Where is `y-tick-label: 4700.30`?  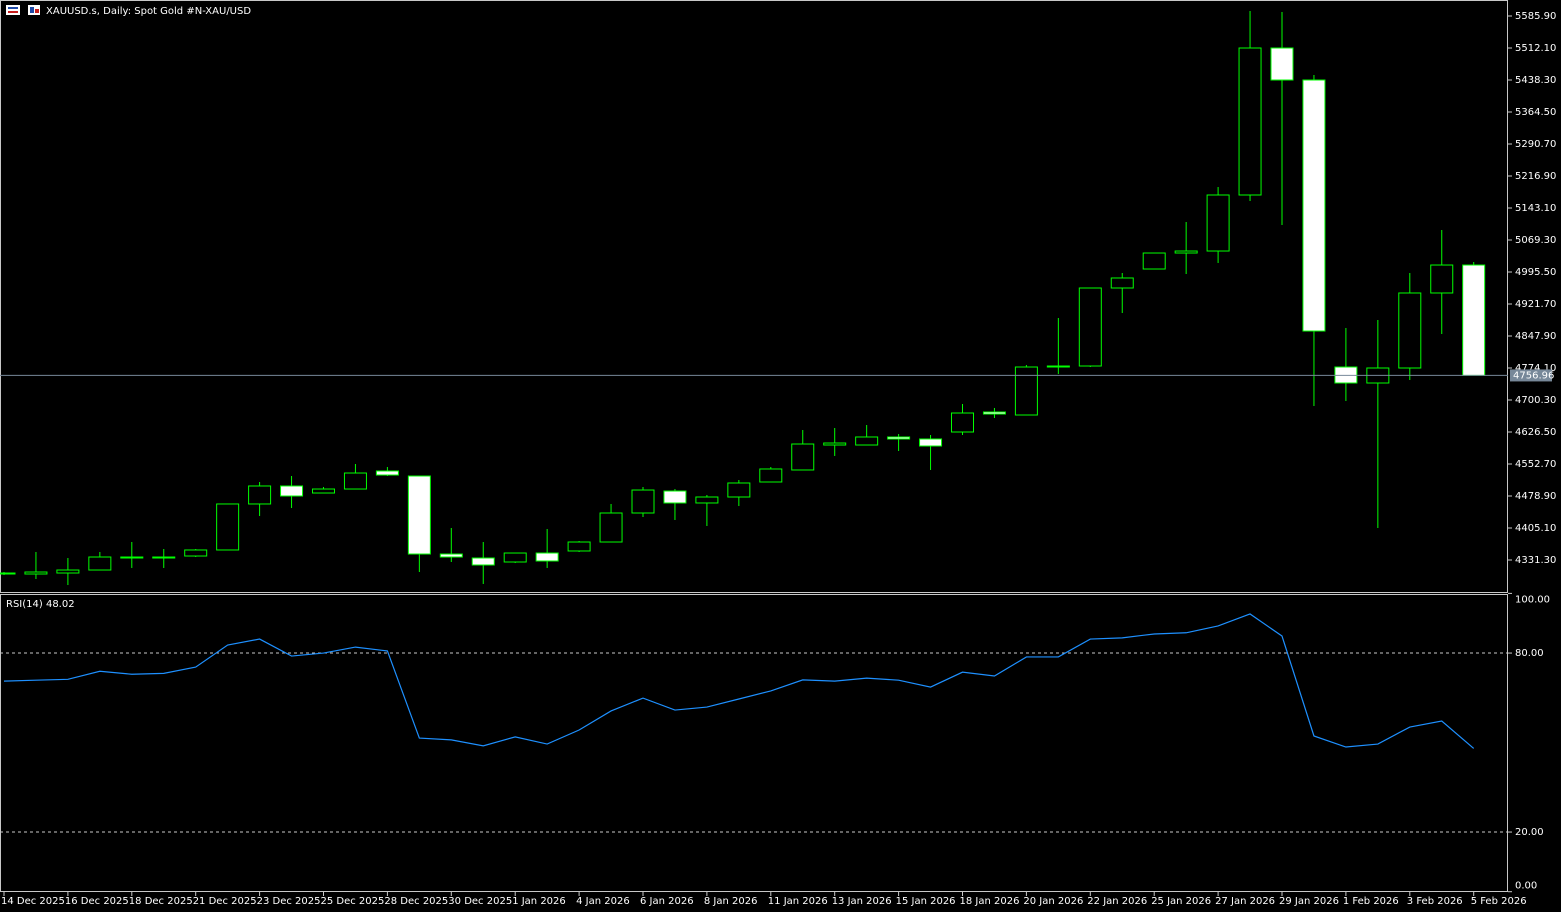 y-tick-label: 4700.30 is located at coordinates (1535, 400).